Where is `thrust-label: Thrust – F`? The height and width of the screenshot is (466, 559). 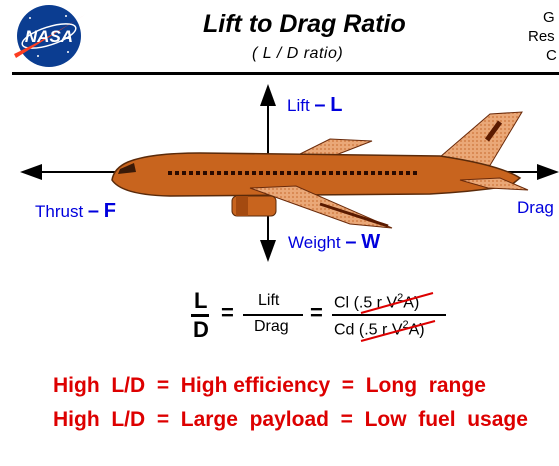 thrust-label: Thrust – F is located at coordinates (75, 211).